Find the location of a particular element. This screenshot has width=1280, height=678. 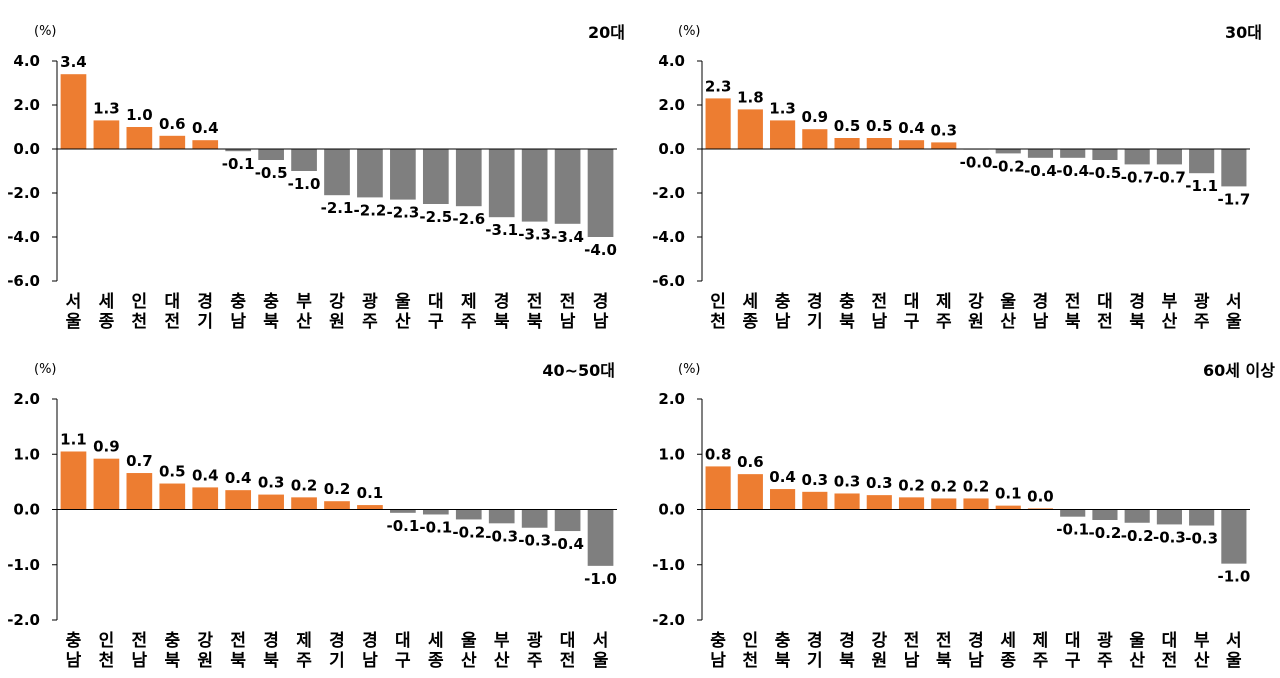

data-label: 0.7 is located at coordinates (139, 461).